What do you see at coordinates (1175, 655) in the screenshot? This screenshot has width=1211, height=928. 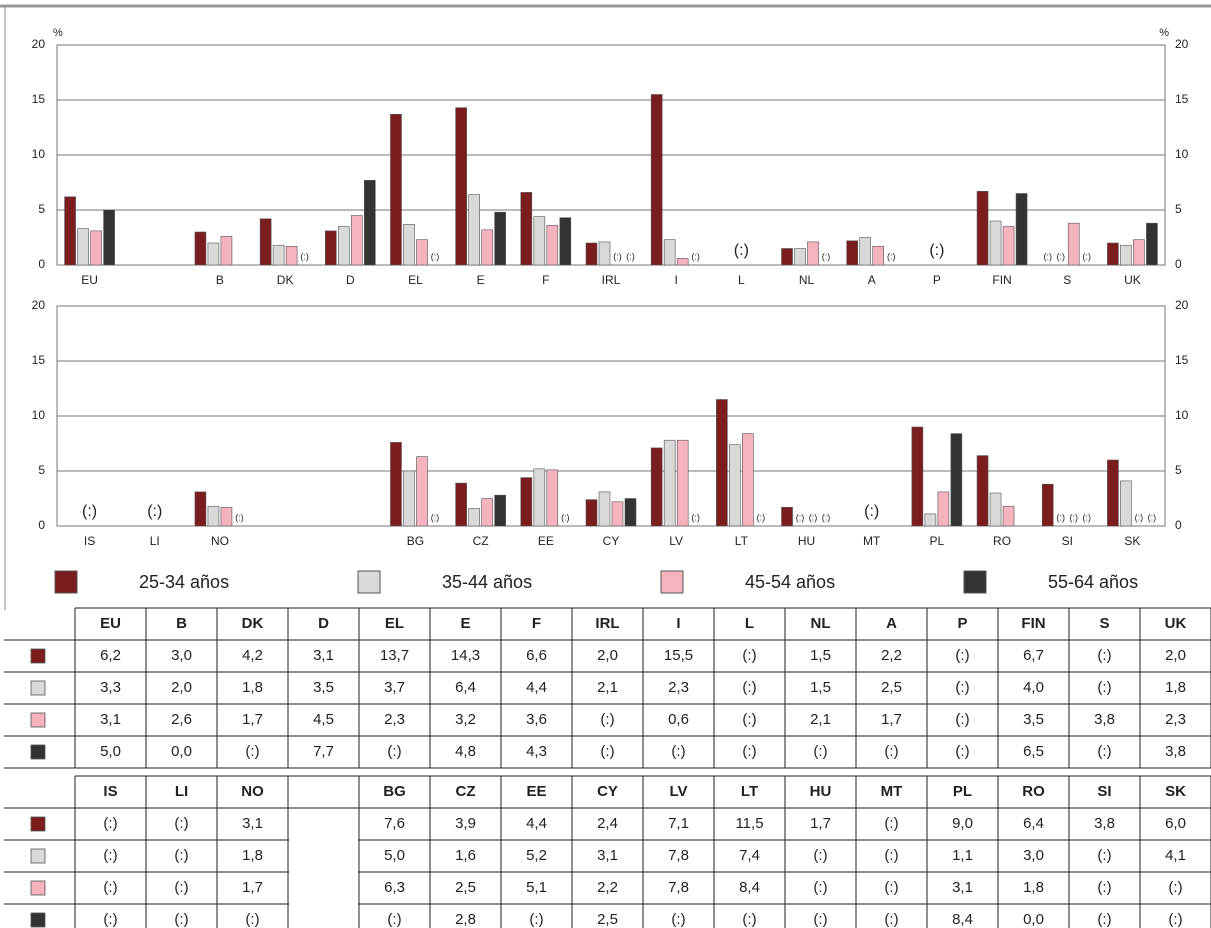 I see `table-cell: 2,0` at bounding box center [1175, 655].